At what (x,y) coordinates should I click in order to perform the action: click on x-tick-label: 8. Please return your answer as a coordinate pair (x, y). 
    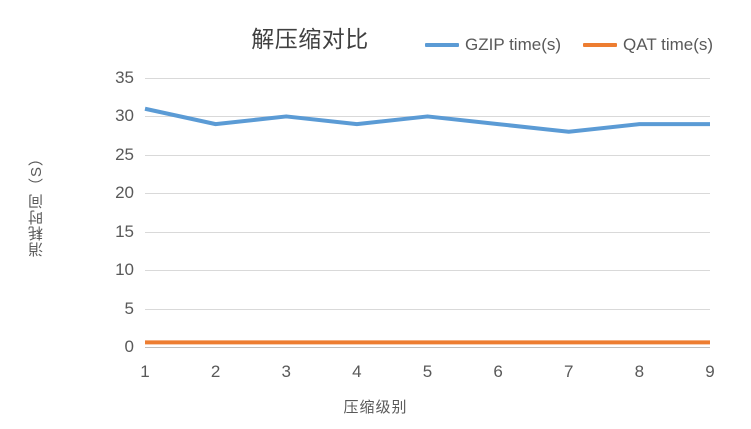
    Looking at the image, I should click on (639, 371).